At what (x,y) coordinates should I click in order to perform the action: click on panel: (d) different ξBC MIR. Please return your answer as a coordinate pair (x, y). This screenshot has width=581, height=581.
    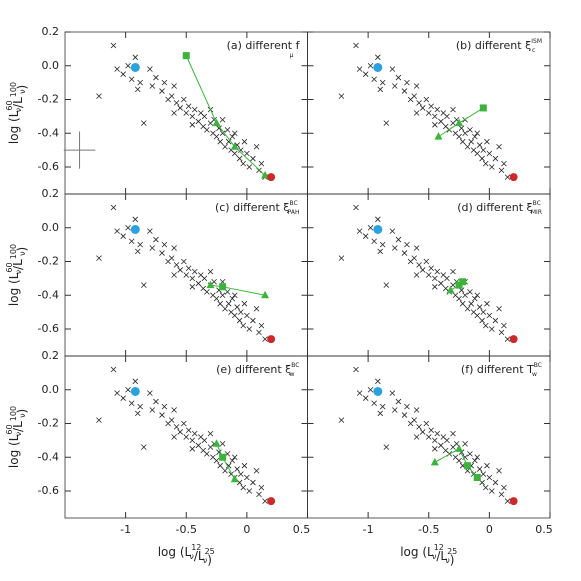
    Looking at the image, I should click on (429, 275).